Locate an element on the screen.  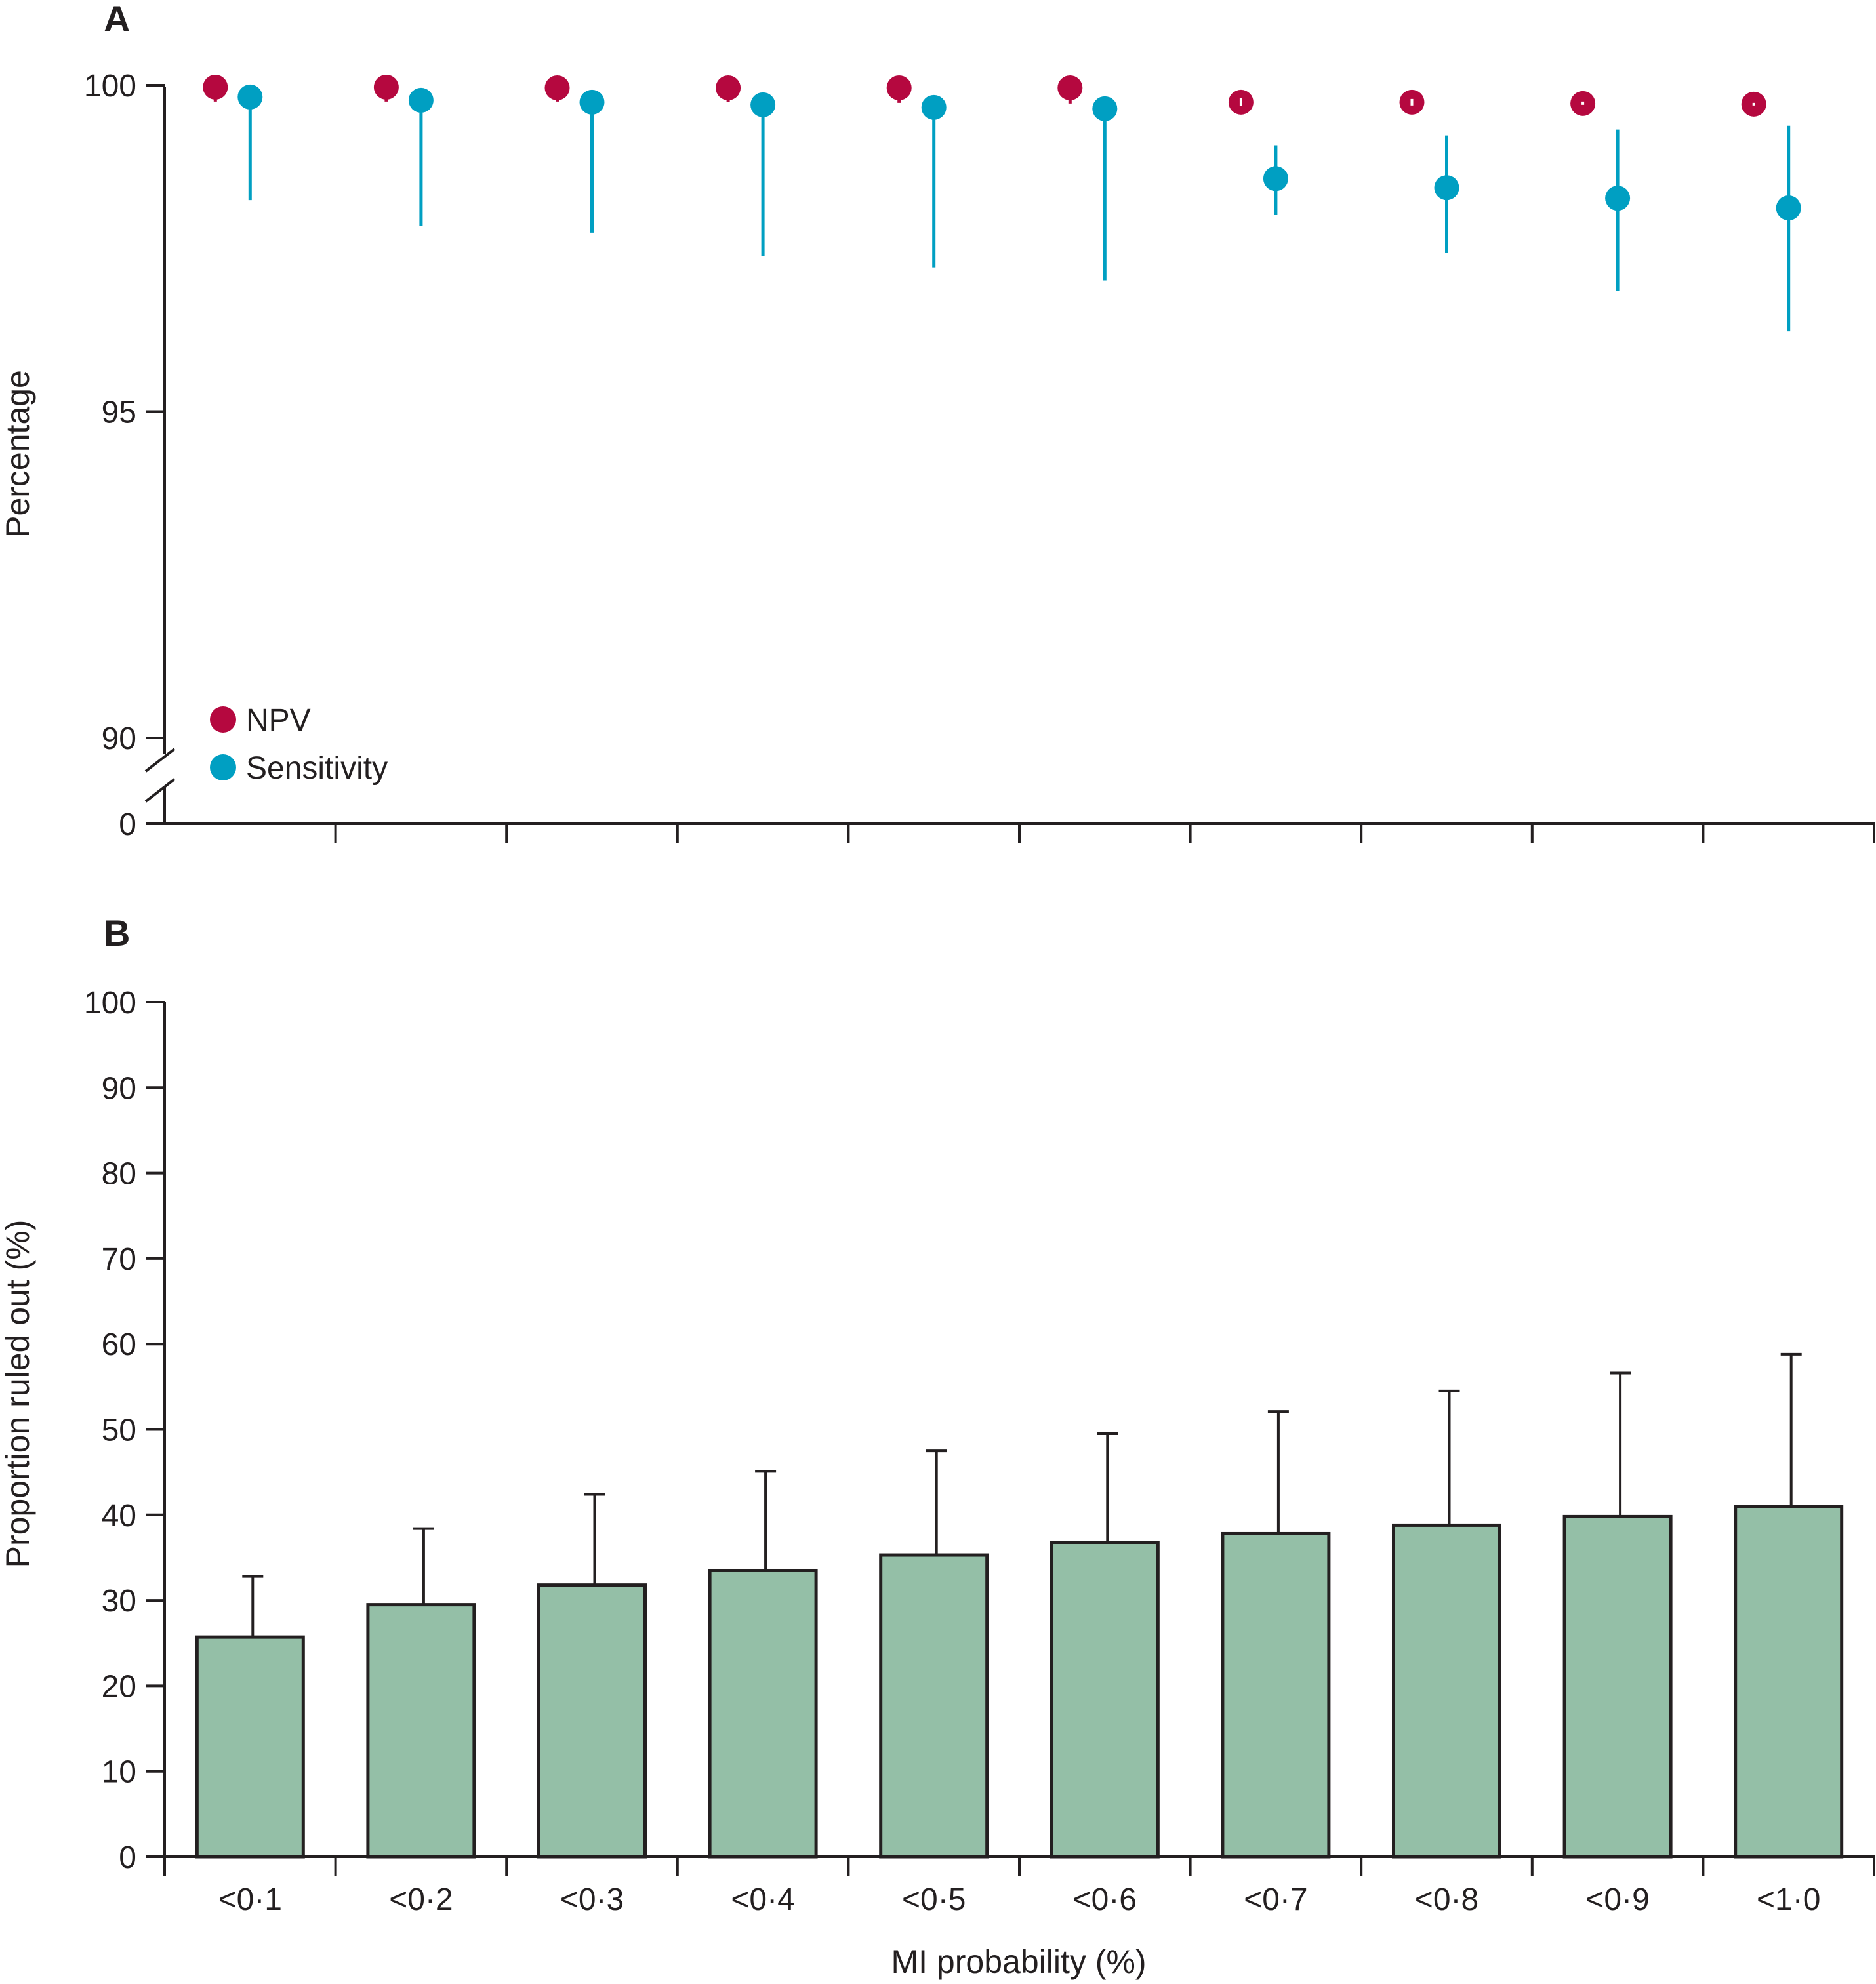
y-tick-label: 20 is located at coordinates (119, 1686).